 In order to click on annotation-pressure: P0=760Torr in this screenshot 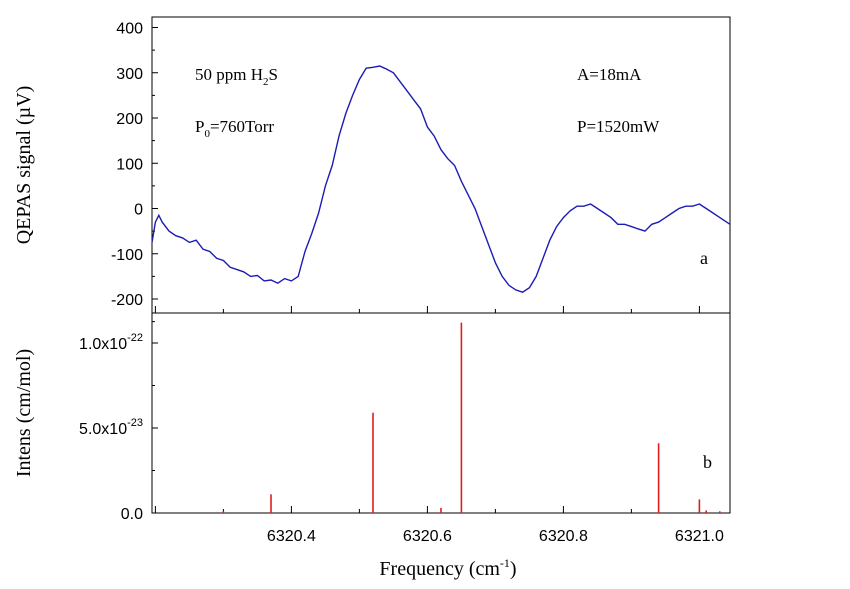, I will do `click(234, 128)`.